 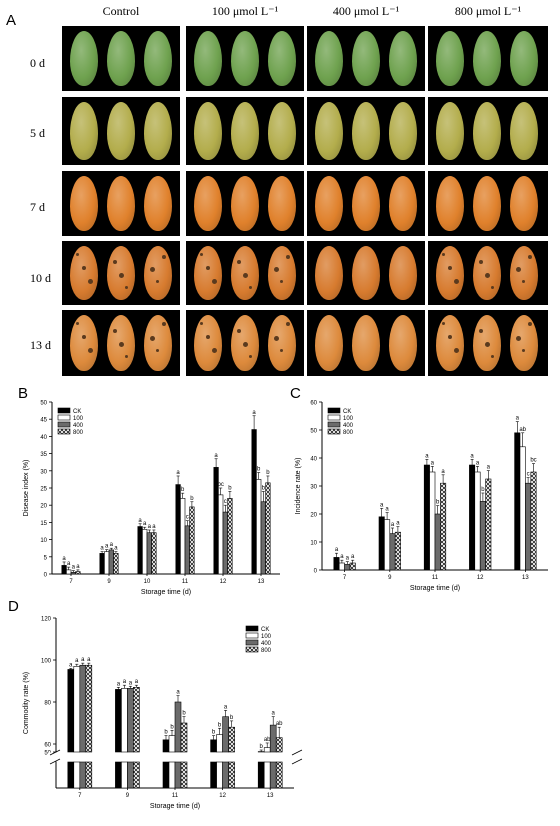 I want to click on y-tick-label: 50, so click(x=43, y=404).